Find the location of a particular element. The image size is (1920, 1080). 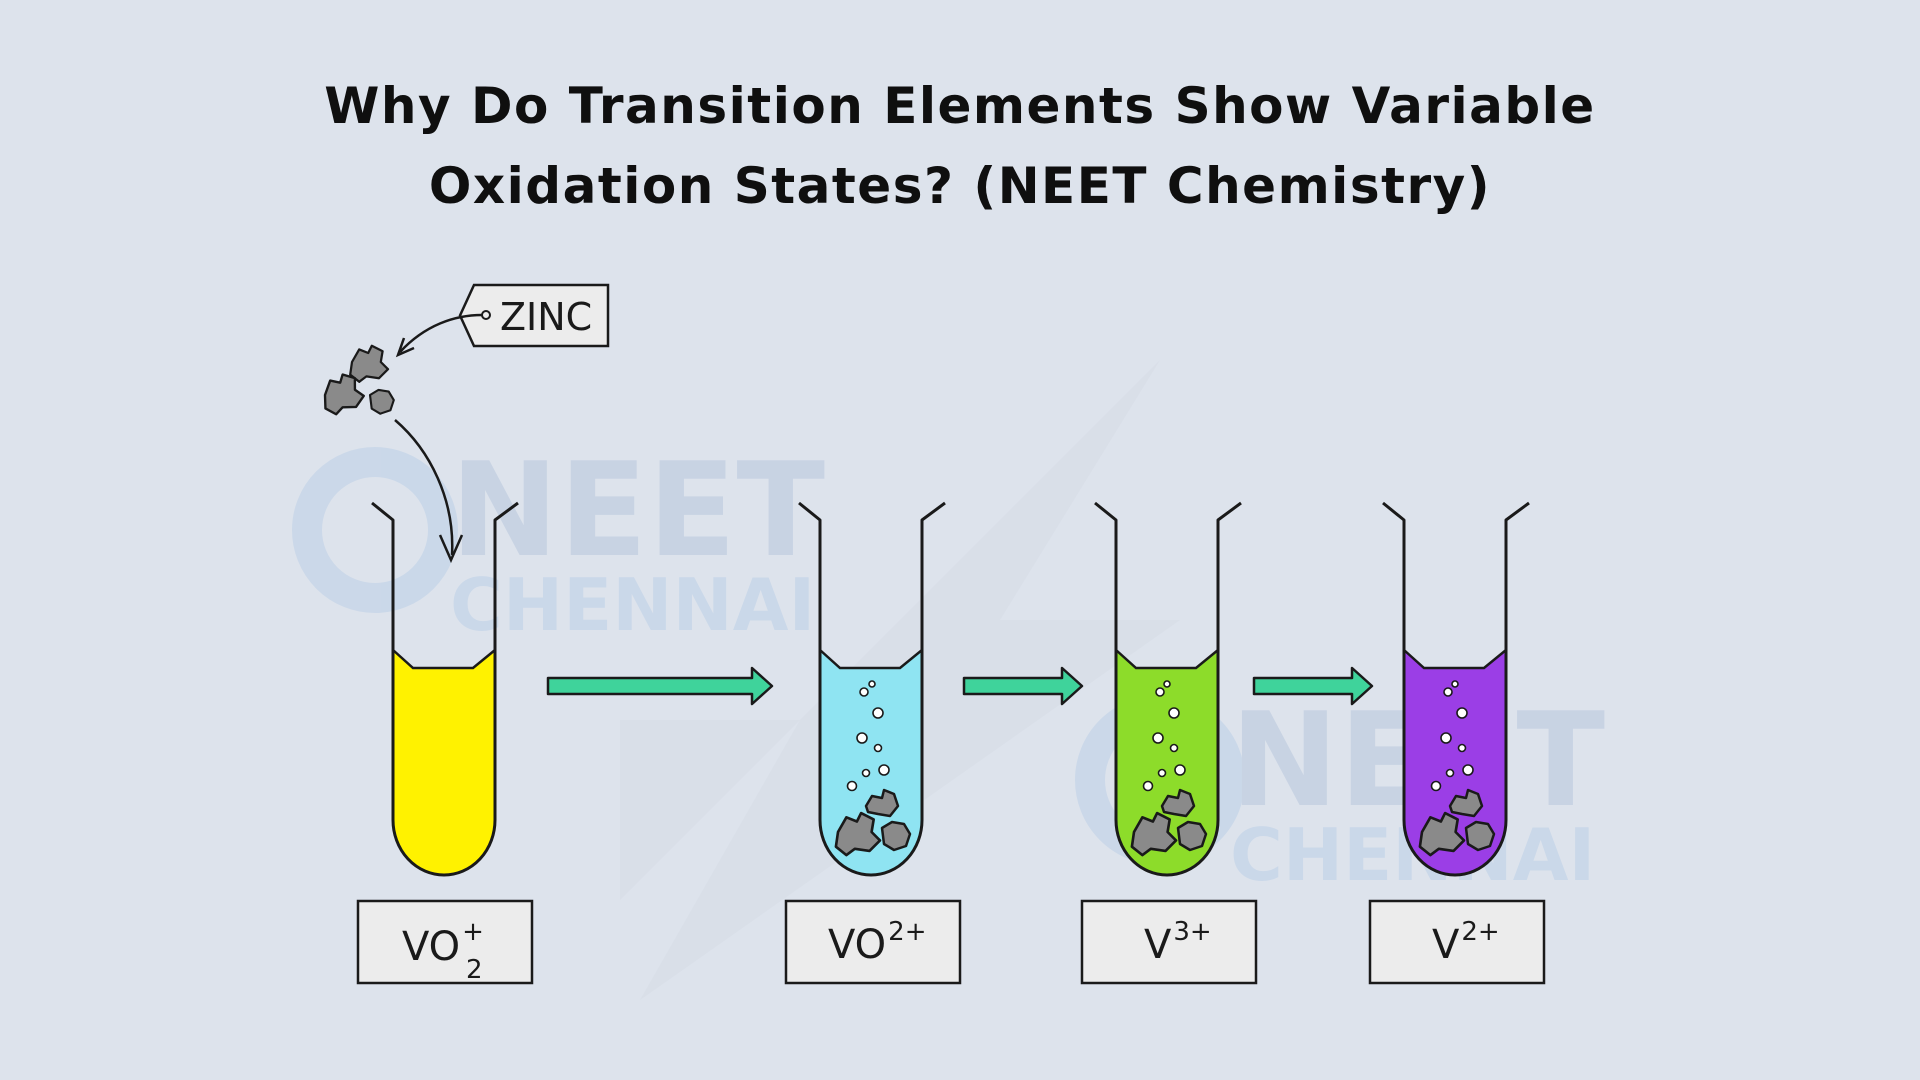

title-line-1: Why Do Transition Elements Show Variable is located at coordinates (960, 106).